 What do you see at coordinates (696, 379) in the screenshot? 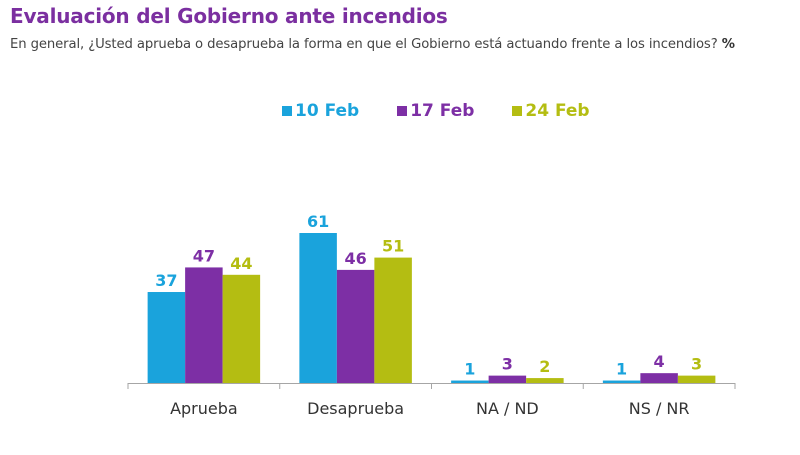
I see `bar-ns-nr-24-feb` at bounding box center [696, 379].